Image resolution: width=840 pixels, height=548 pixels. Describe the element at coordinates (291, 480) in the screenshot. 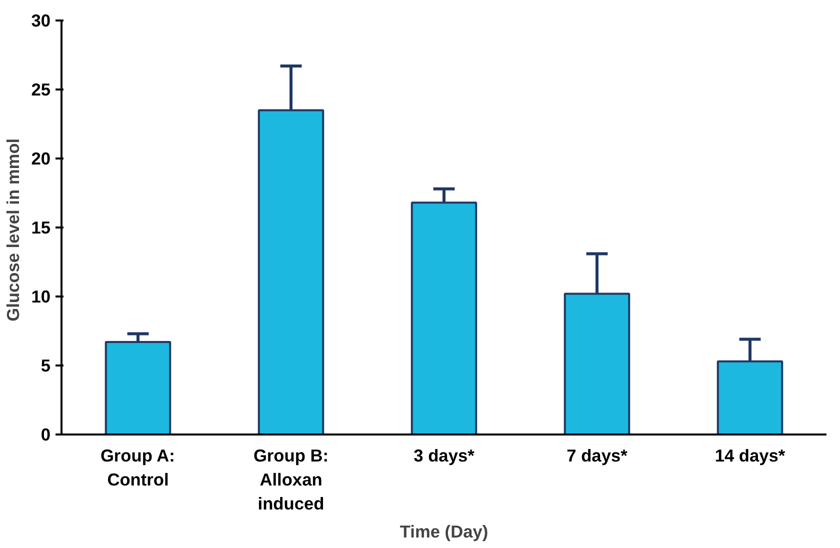

I see `x-tick-label: Group B: Alloxan induced` at that location.